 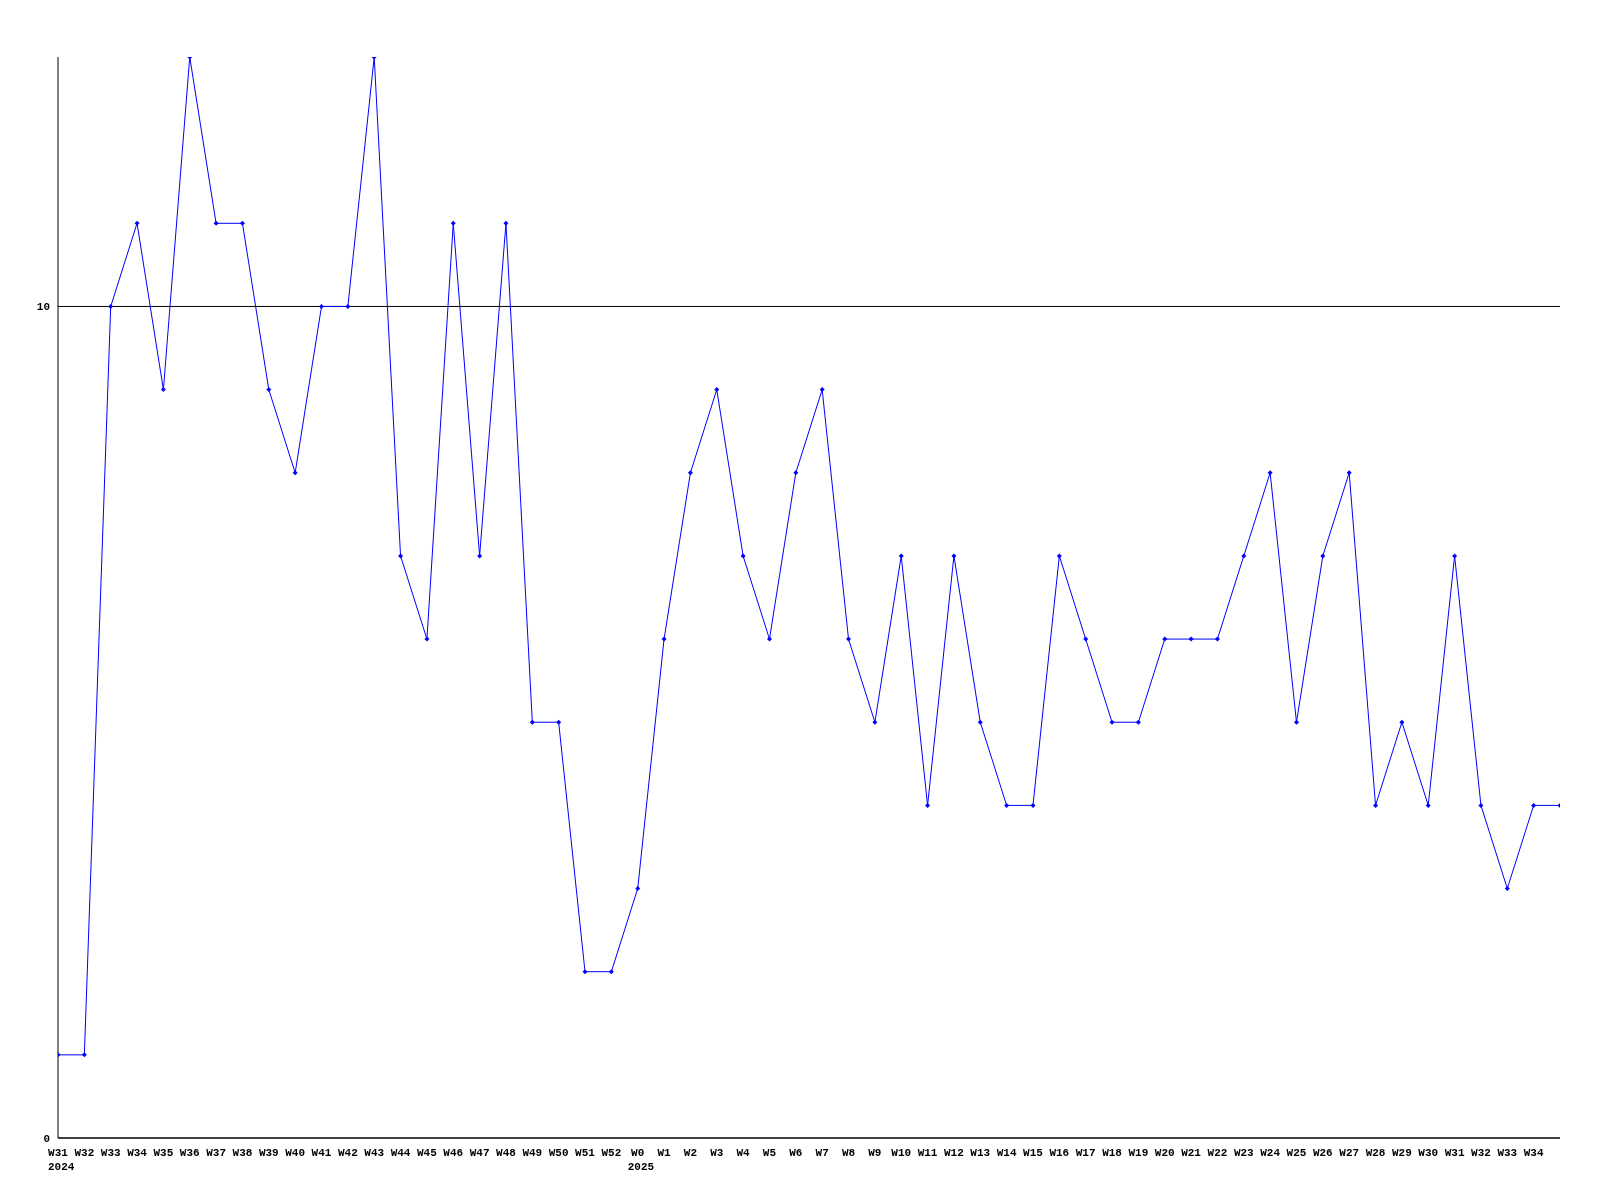 I want to click on x-tick-label: W37, so click(x=216, y=1153).